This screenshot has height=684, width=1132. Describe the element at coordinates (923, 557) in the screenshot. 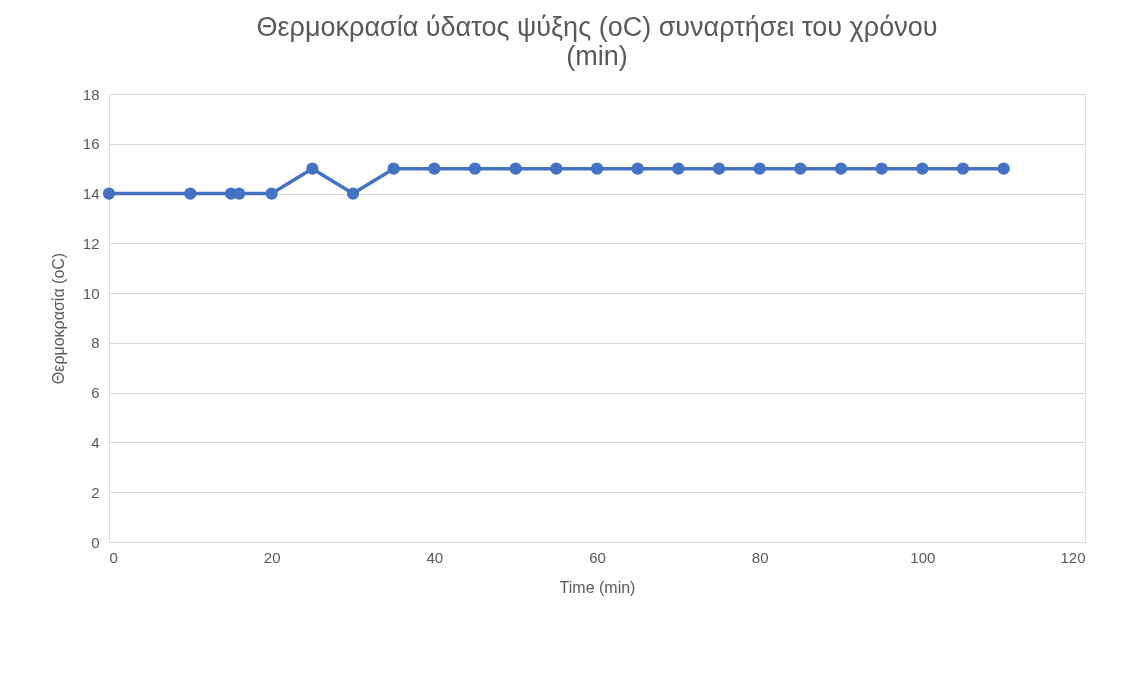

I see `x-tick-label: 100` at that location.